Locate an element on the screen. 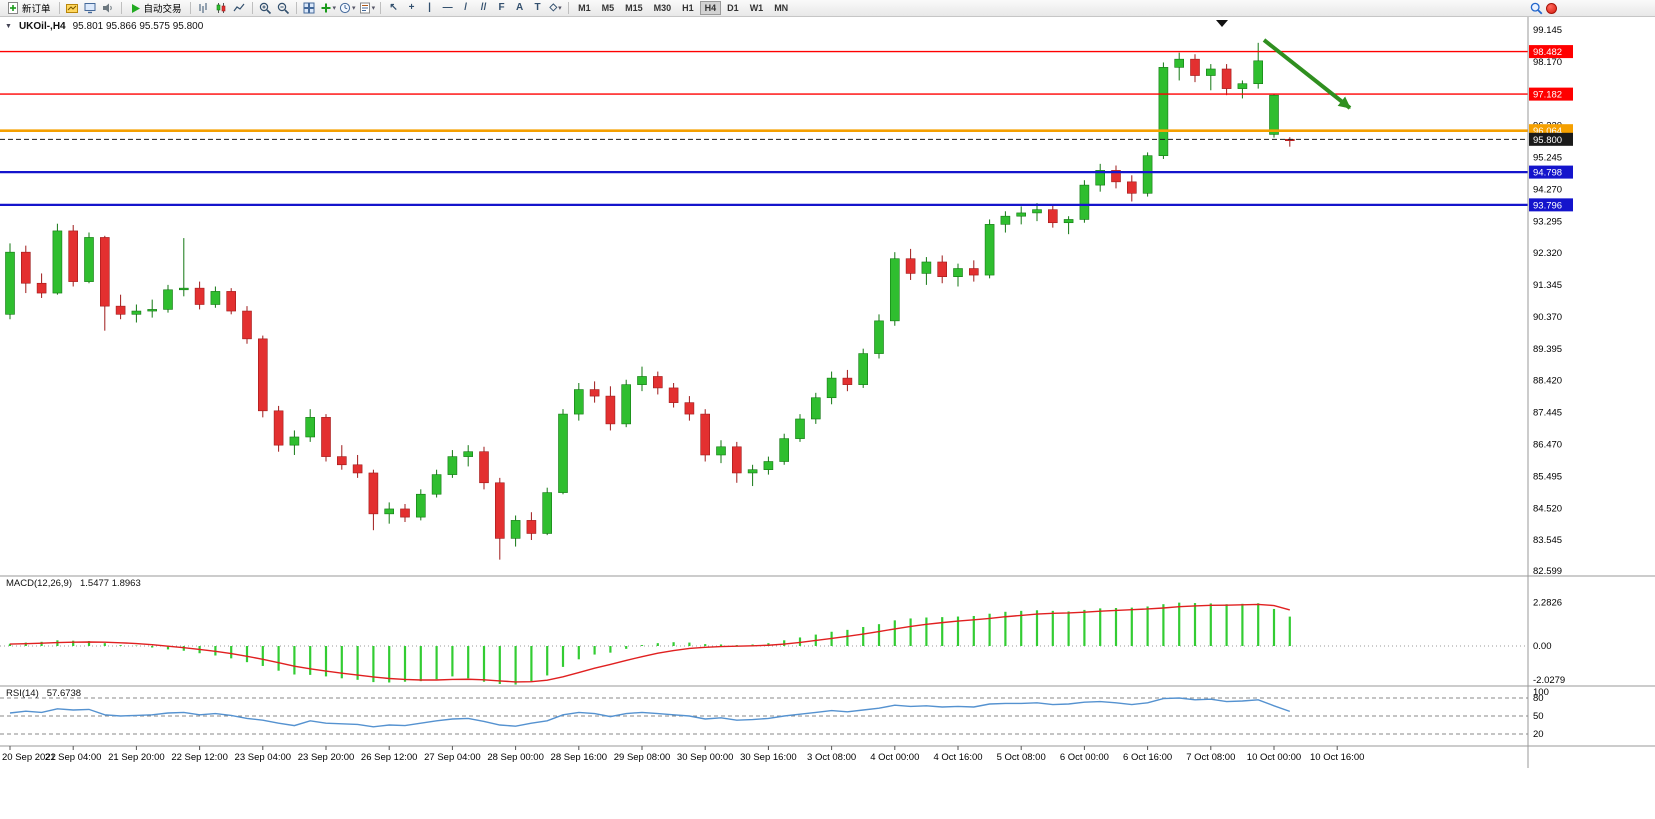 Image resolution: width=1655 pixels, height=819 pixels. rsi-name: RSI(14) is located at coordinates (22, 693).